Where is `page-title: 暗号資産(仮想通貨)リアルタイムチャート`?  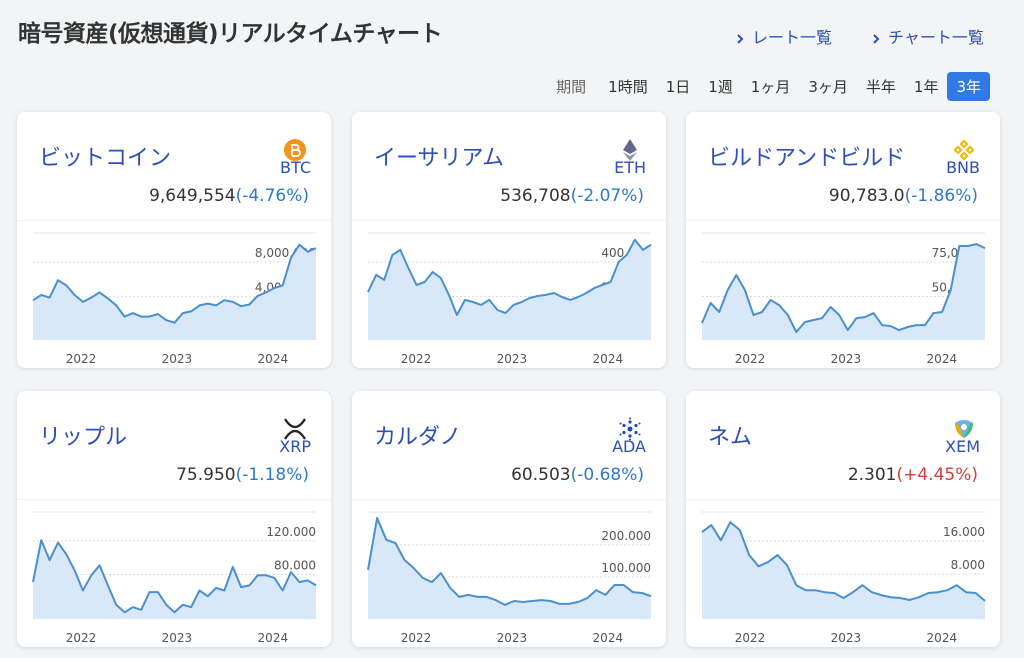
page-title: 暗号資産(仮想通貨)リアルタイムチャート is located at coordinates (230, 34).